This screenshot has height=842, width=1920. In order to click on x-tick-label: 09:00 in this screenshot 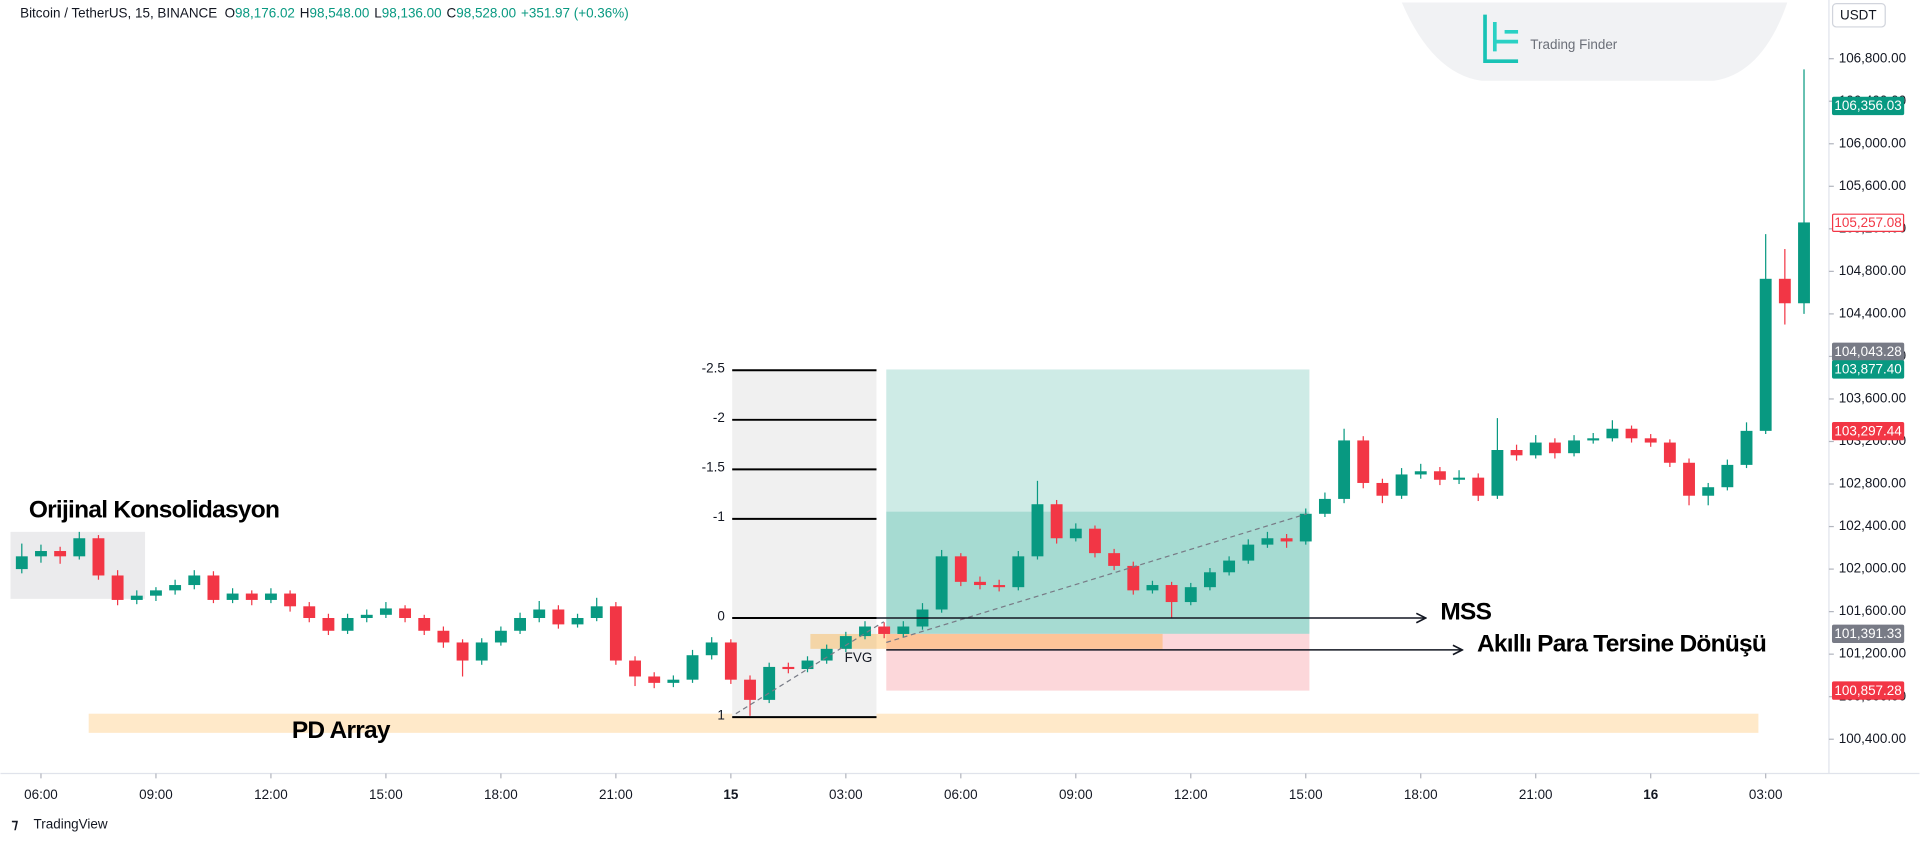, I will do `click(1076, 794)`.